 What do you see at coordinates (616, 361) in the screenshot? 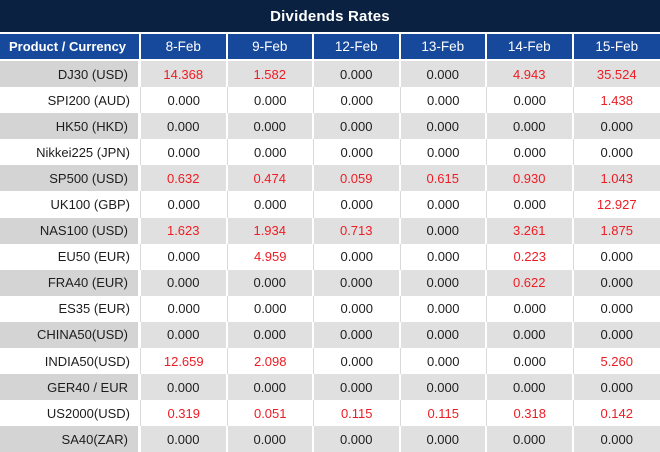
I see `value-cell: 5.260` at bounding box center [616, 361].